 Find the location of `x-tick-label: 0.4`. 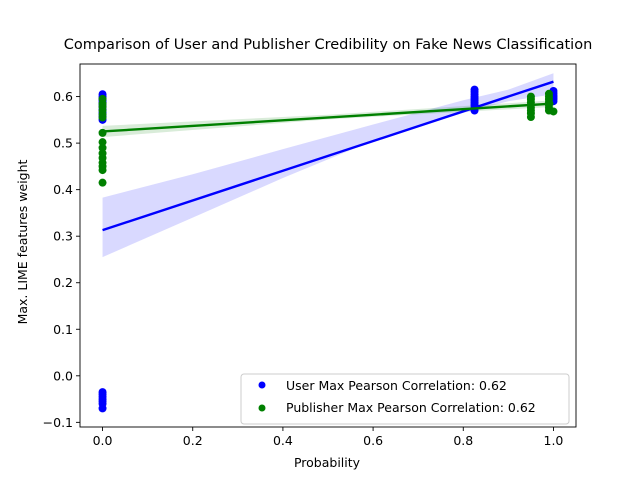

x-tick-label: 0.4 is located at coordinates (283, 440).